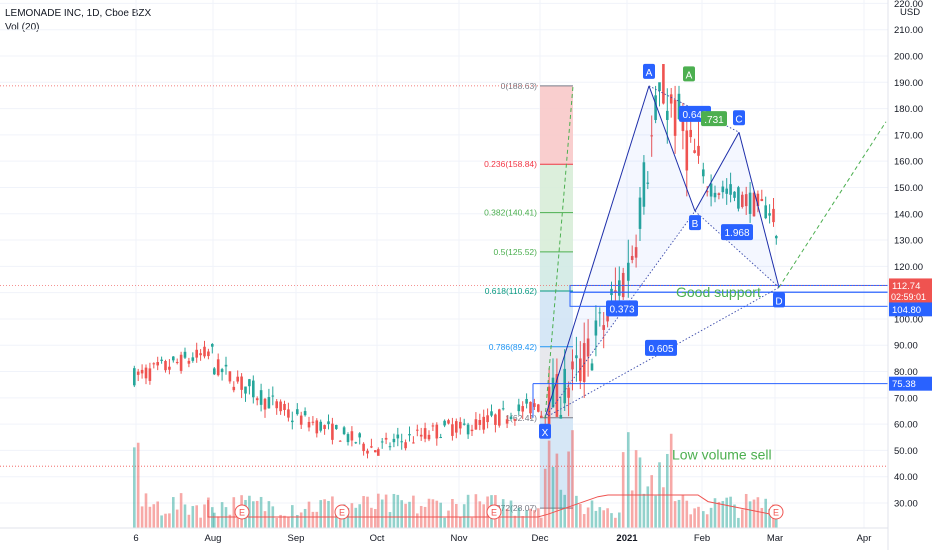 This screenshot has width=932, height=550. I want to click on harmonic-ratio-box, so click(737, 232).